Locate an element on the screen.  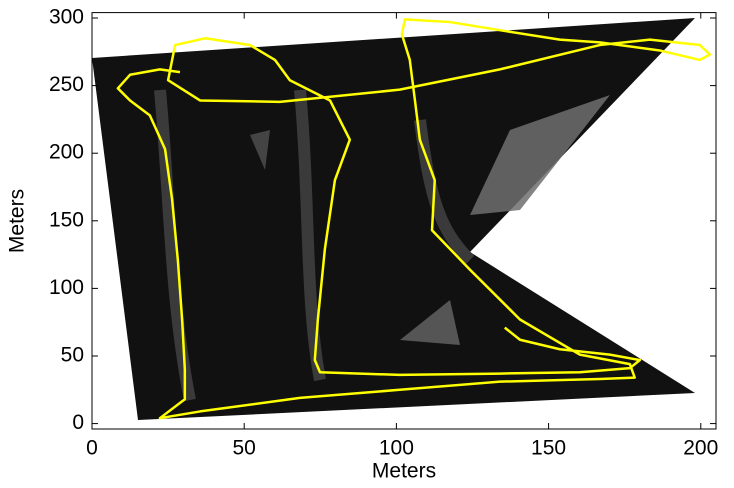
y-tick-label: 50 is located at coordinates (72, 355).